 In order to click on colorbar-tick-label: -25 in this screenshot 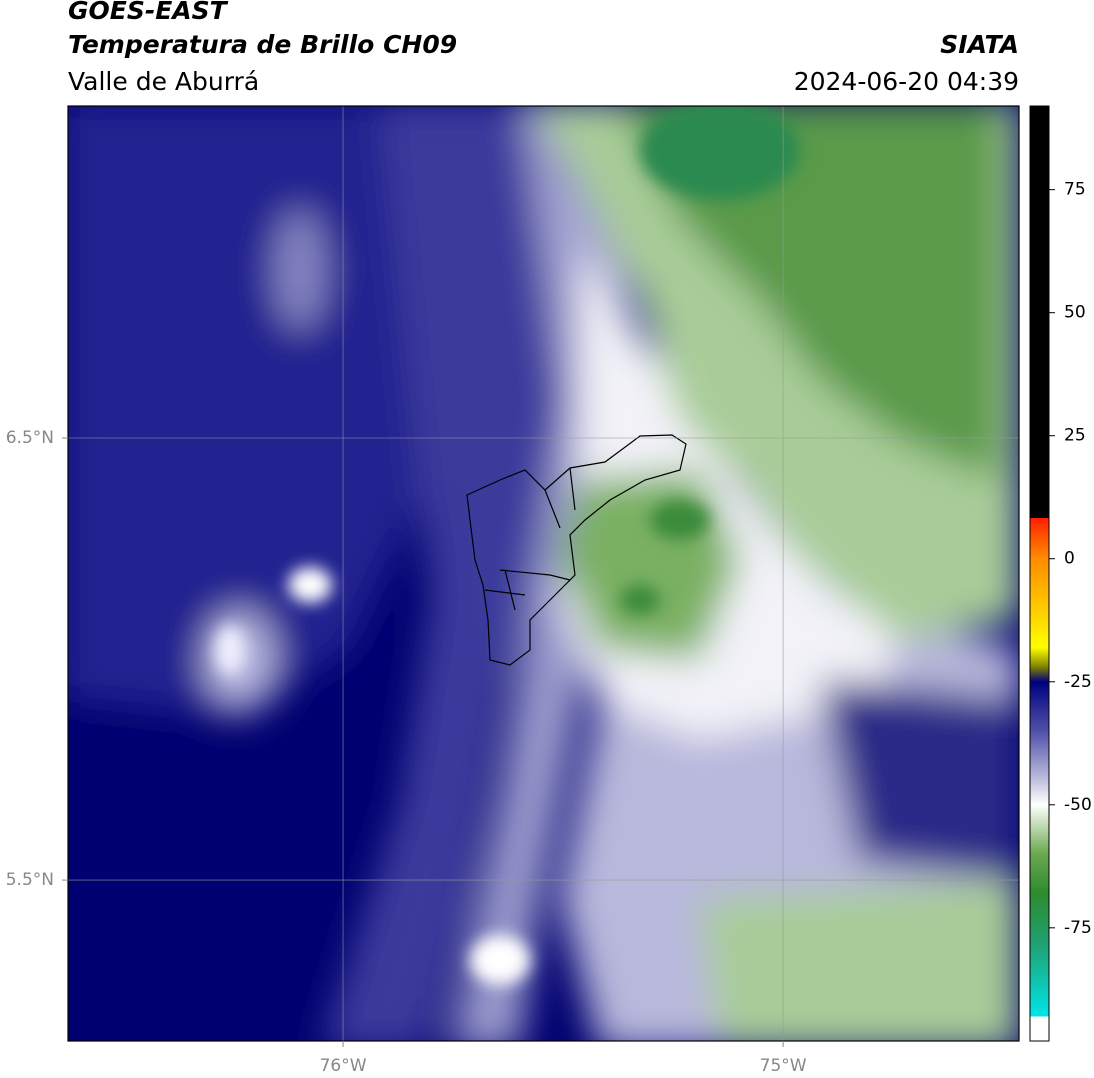, I will do `click(1078, 682)`.